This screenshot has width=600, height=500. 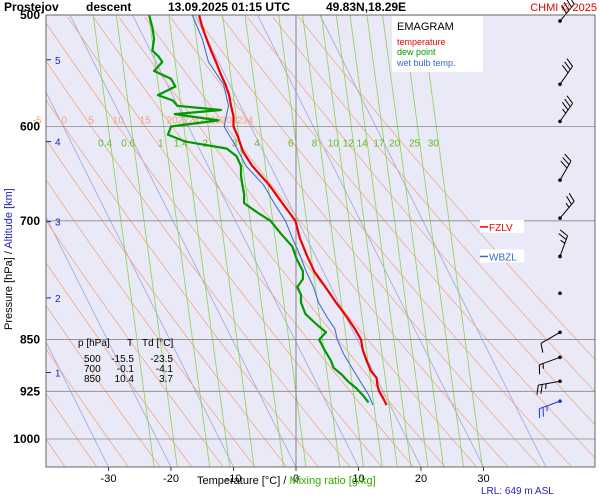 What do you see at coordinates (502, 226) in the screenshot?
I see `fzlv-marker-bg` at bounding box center [502, 226].